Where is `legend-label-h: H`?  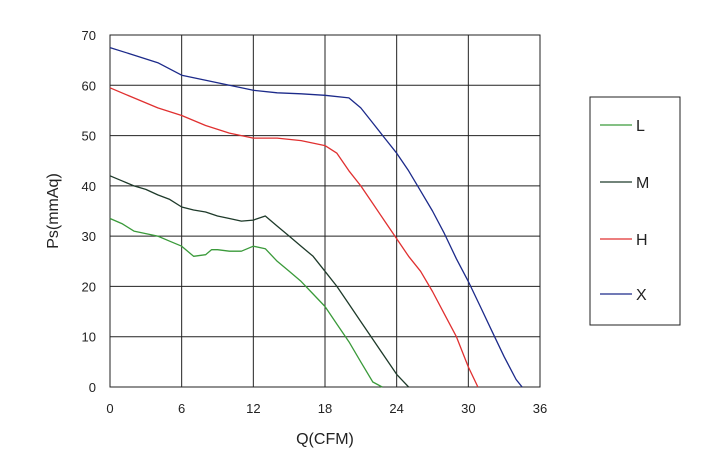
legend-label-h: H is located at coordinates (642, 240).